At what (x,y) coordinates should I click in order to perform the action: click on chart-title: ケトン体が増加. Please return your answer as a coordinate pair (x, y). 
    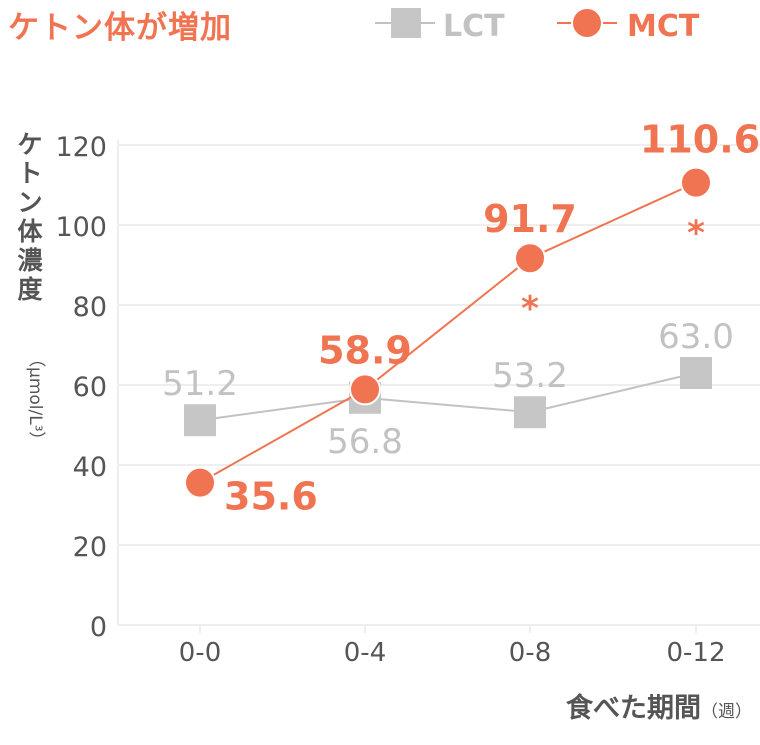
    Looking at the image, I should click on (120, 28).